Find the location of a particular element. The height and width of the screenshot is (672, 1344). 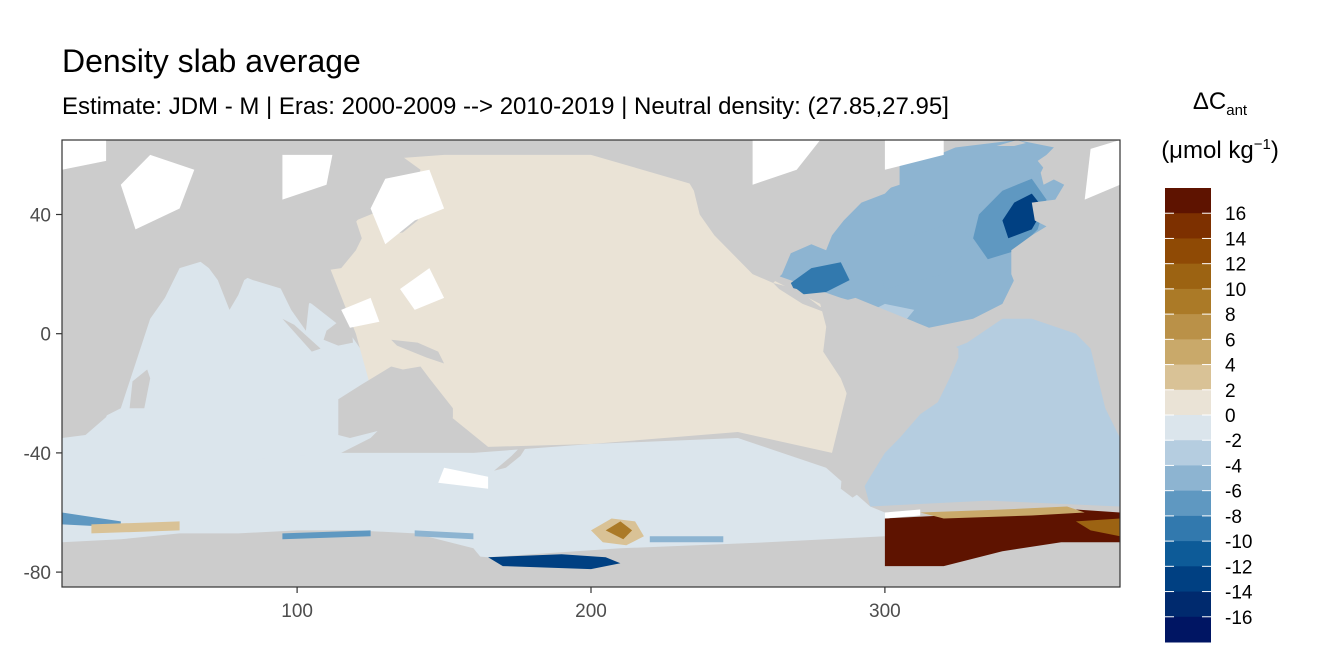

patch-weddell is located at coordinates (1002, 538).